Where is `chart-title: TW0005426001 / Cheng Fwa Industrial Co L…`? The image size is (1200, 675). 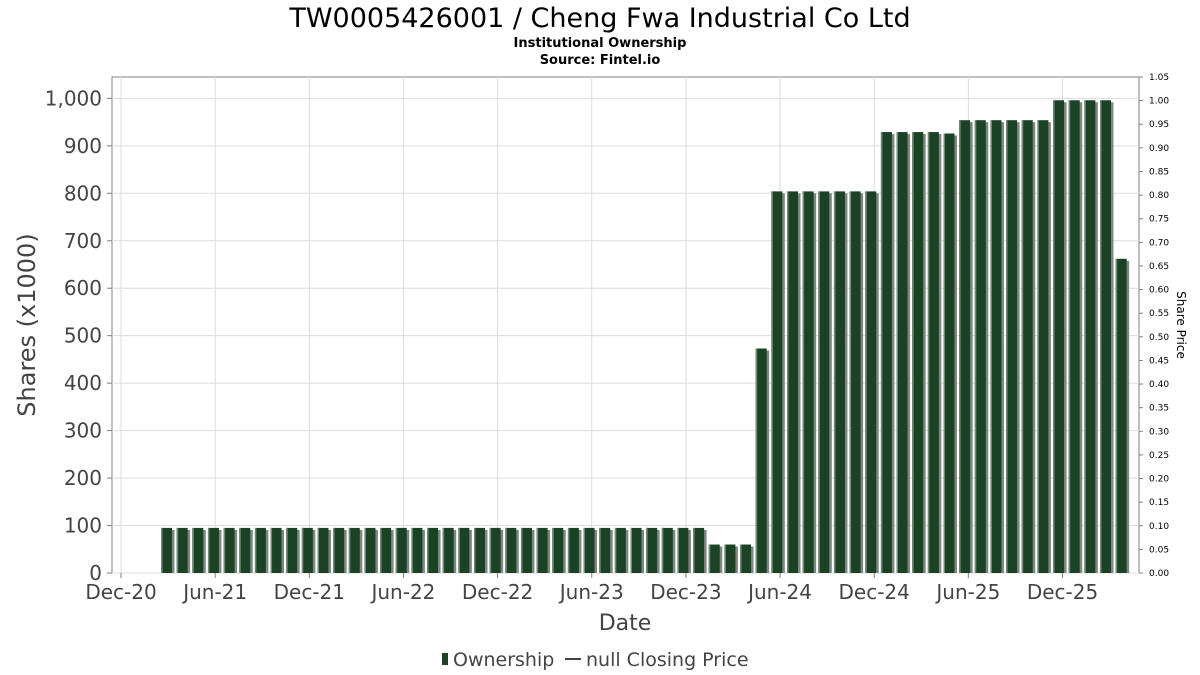
chart-title: TW0005426001 / Cheng Fwa Industrial Co L… is located at coordinates (599, 18).